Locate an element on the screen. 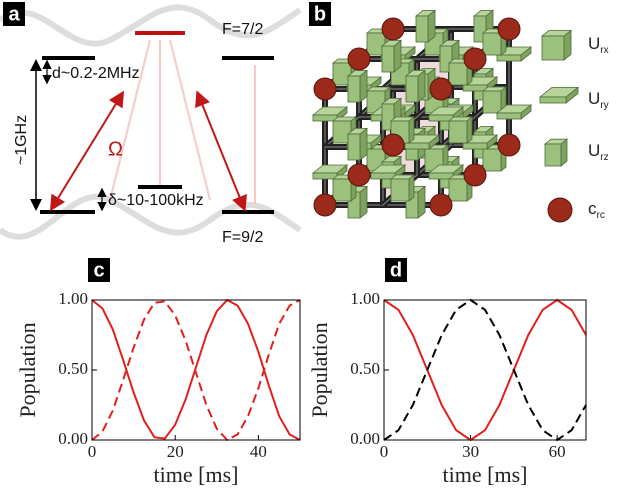 This screenshot has width=639, height=498. gap-label: ~1GHz is located at coordinates (21, 140).